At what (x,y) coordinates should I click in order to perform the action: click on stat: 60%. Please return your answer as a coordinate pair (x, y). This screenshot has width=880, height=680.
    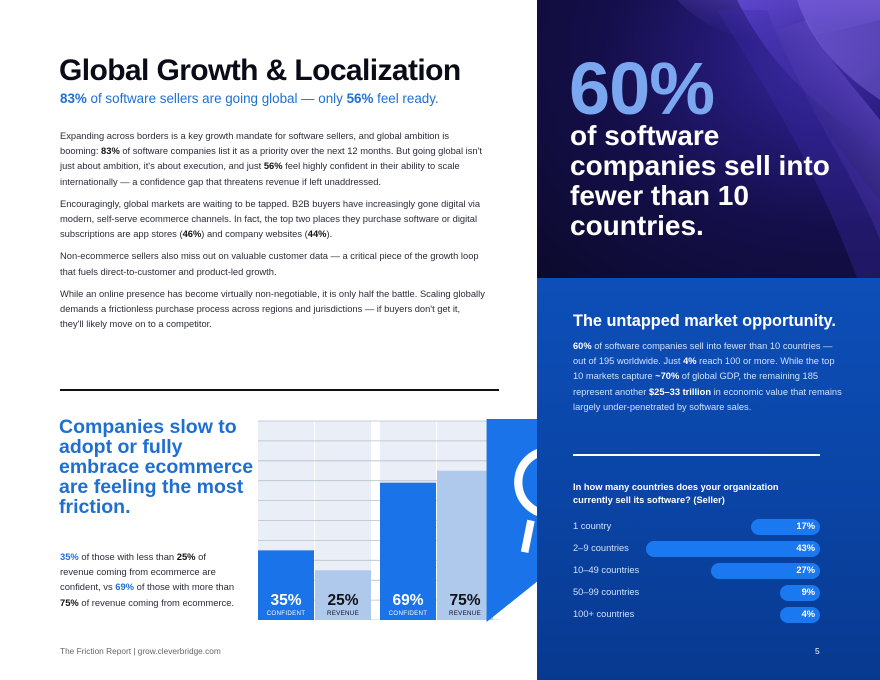
    Looking at the image, I should click on (582, 346).